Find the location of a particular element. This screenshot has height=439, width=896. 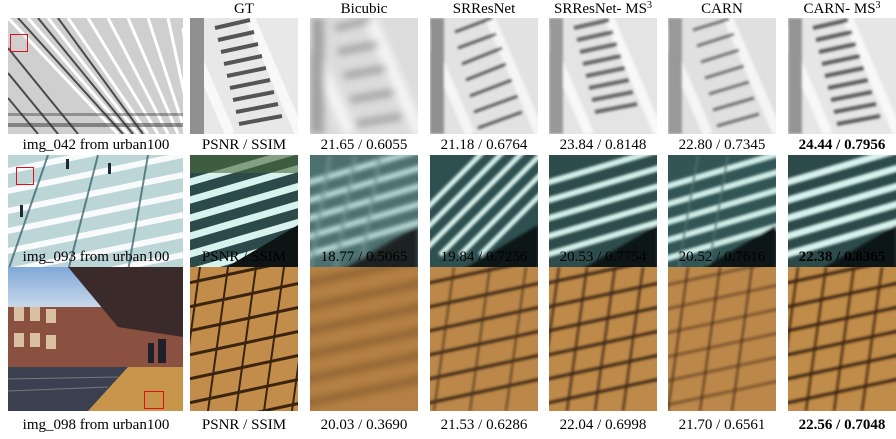

score-carn-ms3-best: 22.38 / 0.8365 is located at coordinates (842, 257).